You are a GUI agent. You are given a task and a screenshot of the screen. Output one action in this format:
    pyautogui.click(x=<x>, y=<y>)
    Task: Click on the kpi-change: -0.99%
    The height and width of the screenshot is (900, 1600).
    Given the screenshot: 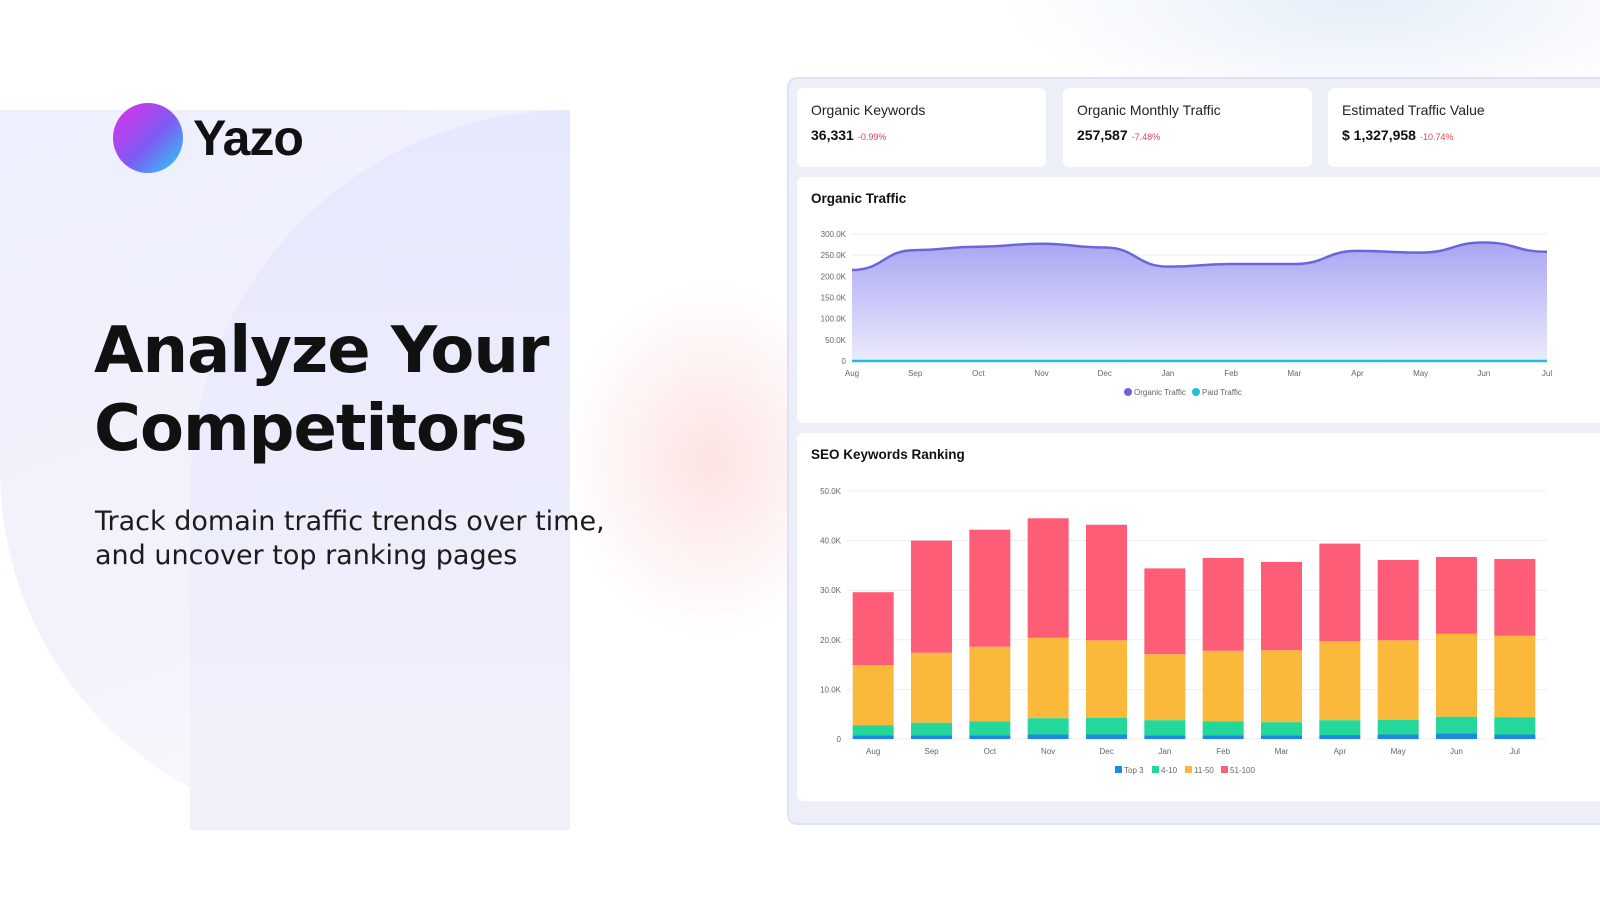 What is the action you would take?
    pyautogui.click(x=872, y=137)
    